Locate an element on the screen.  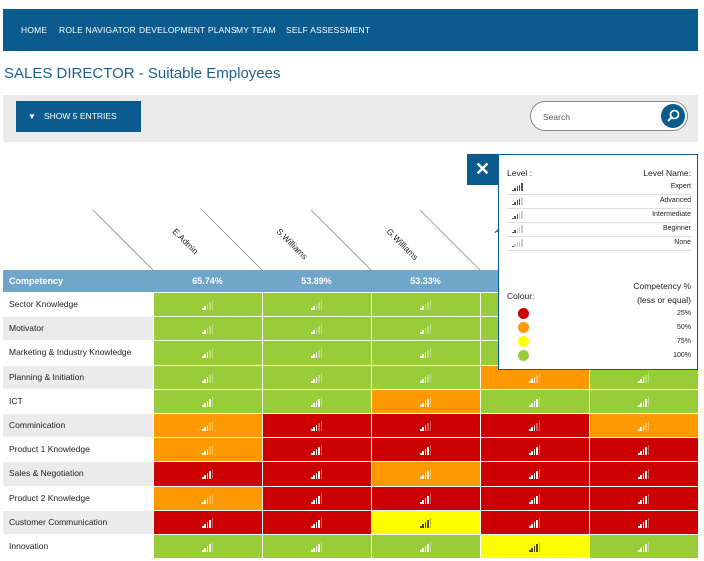
nav-item-home: HOME is located at coordinates (34, 30).